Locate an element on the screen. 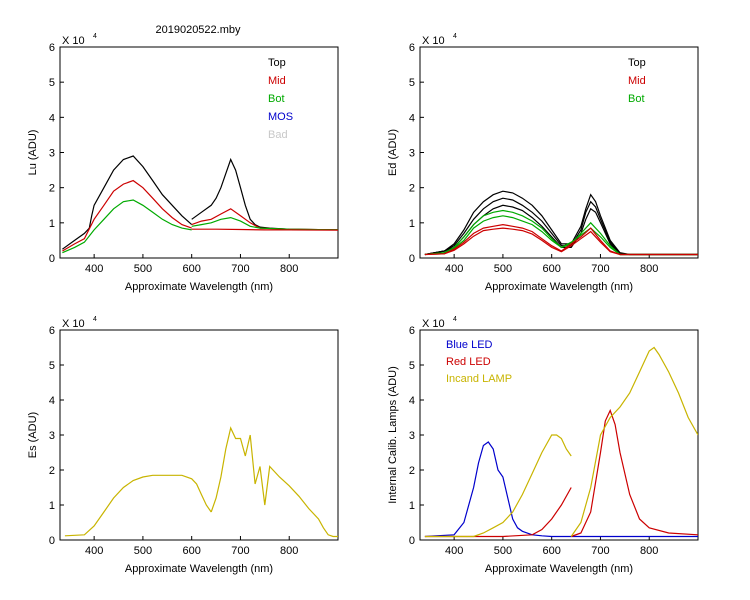 This screenshot has width=750, height=600. y-axis-label: Ed (ADU) is located at coordinates (393, 152).